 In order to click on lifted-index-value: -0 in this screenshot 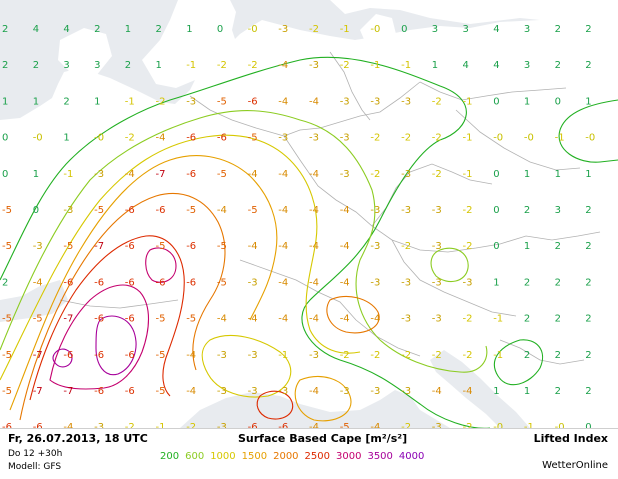, I will do `click(253, 29)`.